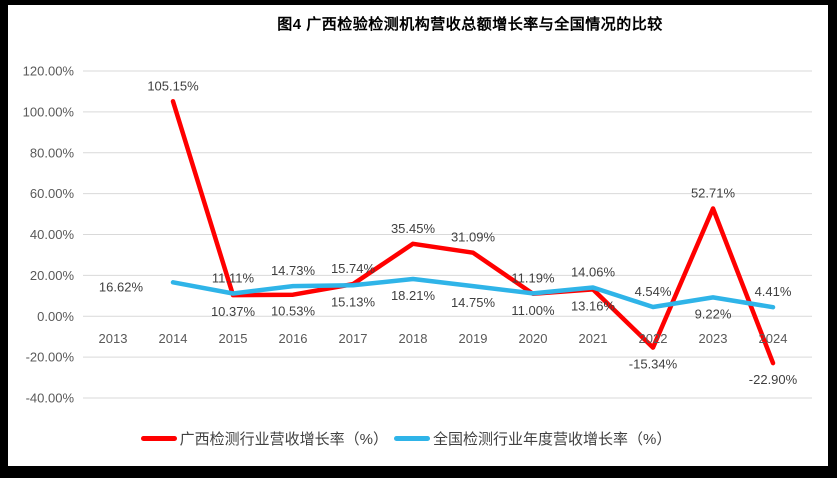 The height and width of the screenshot is (478, 837). Describe the element at coordinates (713, 193) in the screenshot. I see `data-label: 52.71%` at that location.